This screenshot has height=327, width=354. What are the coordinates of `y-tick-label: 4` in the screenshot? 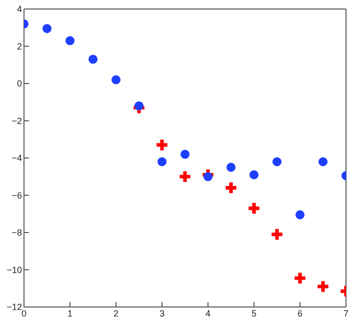 It's located at (19, 9).